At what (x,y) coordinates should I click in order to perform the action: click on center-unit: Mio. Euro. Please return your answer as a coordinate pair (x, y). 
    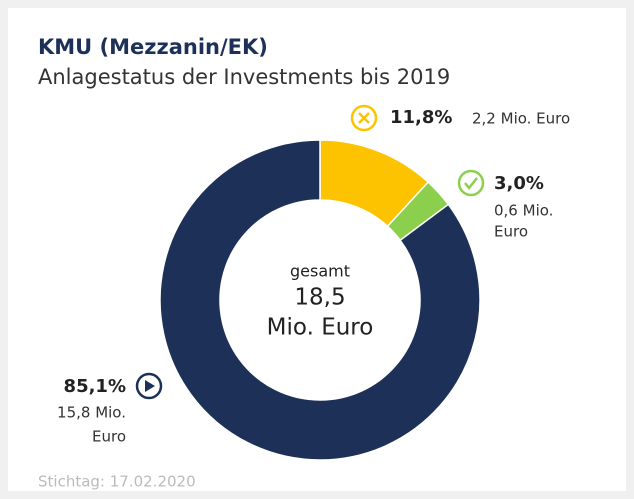
    Looking at the image, I should click on (320, 328).